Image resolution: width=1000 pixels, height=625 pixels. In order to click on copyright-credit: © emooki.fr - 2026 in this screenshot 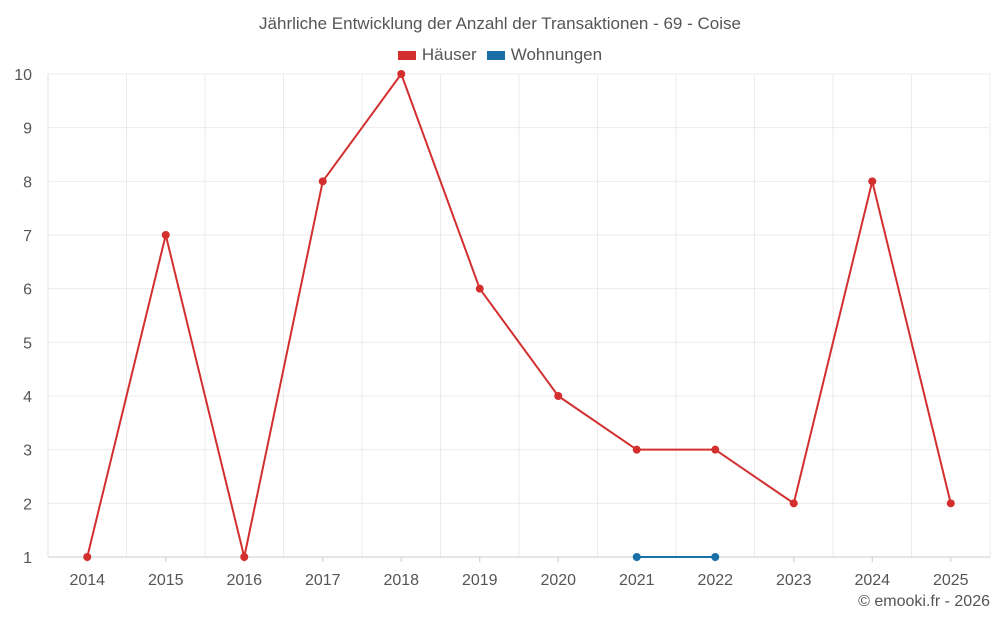, I will do `click(924, 601)`.